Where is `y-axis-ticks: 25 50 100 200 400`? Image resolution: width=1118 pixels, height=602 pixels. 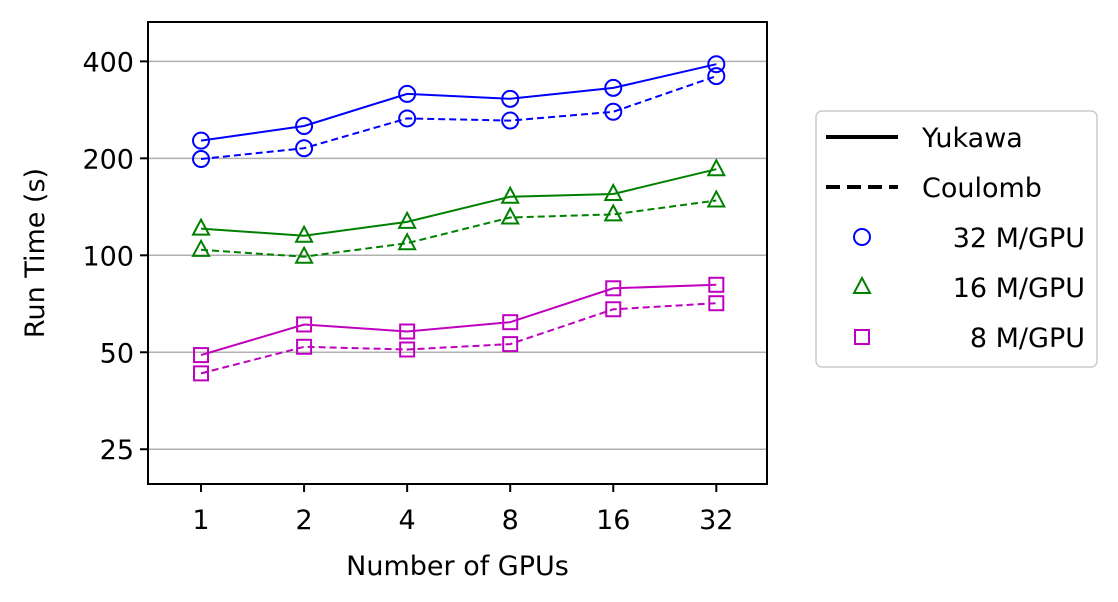 y-axis-ticks: 25 50 100 200 400 is located at coordinates (115, 256).